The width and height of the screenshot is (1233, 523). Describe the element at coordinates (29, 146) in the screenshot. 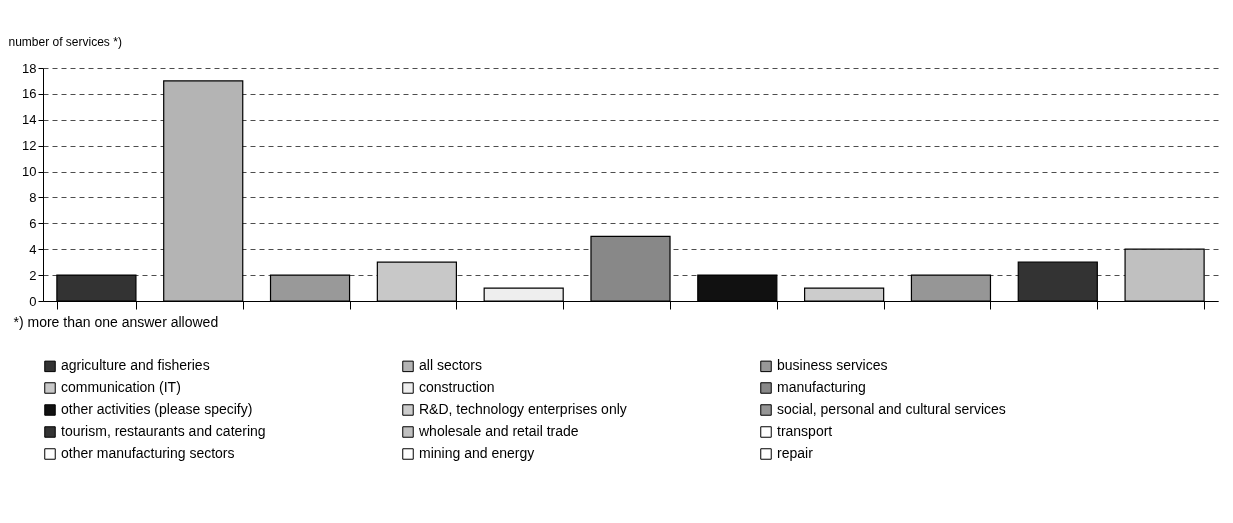

I see `y-tick-label: 12` at that location.